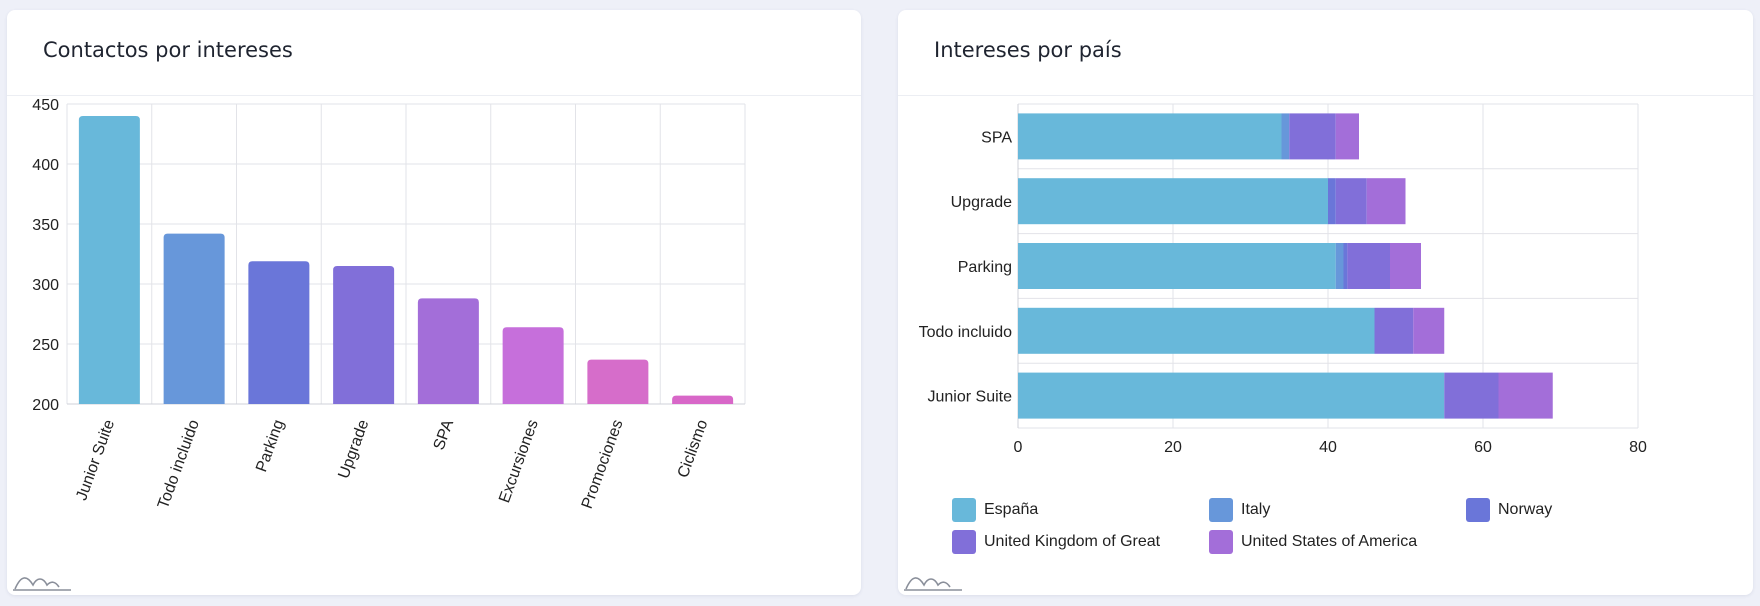  What do you see at coordinates (95, 459) in the screenshot?
I see `x-tick-label: Junior Suite` at bounding box center [95, 459].